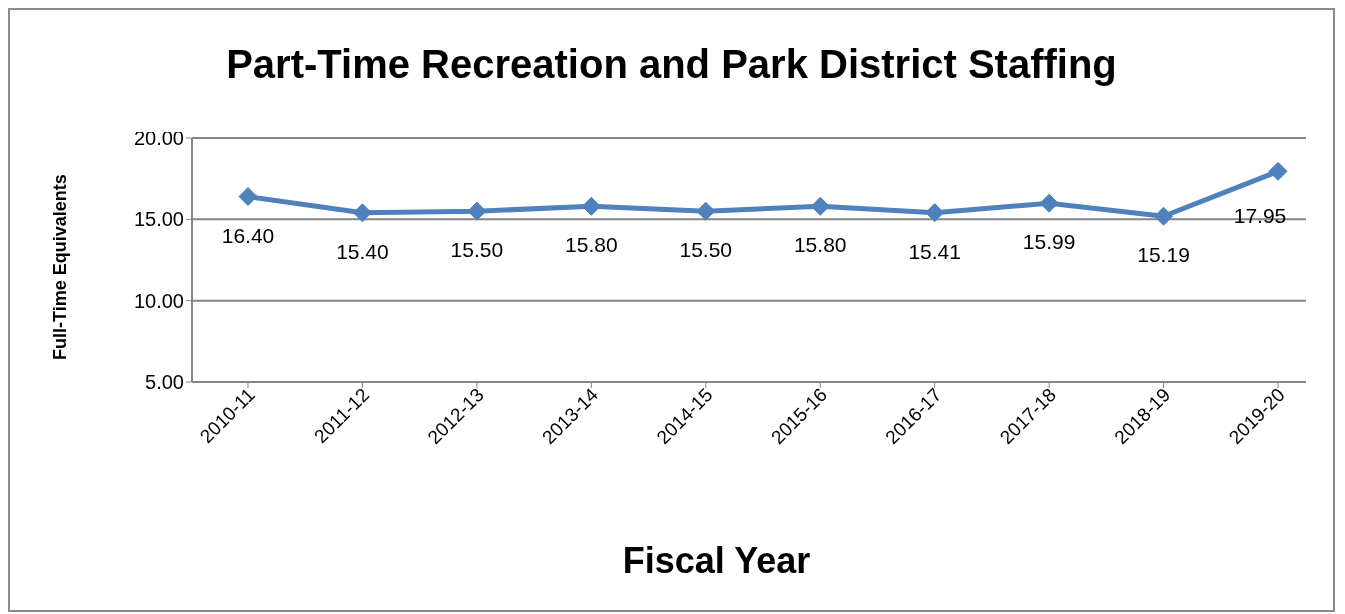  Describe the element at coordinates (60, 267) in the screenshot. I see `y-axis-title: Full-Time Equivalents` at that location.